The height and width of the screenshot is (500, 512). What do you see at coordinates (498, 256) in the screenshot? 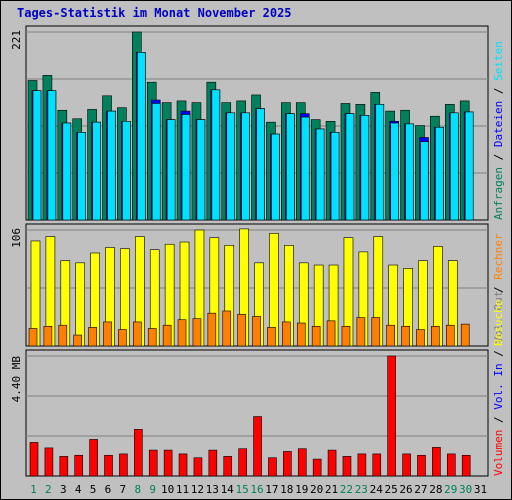
I see `legend-entry-rechner: Rechner` at bounding box center [498, 256].